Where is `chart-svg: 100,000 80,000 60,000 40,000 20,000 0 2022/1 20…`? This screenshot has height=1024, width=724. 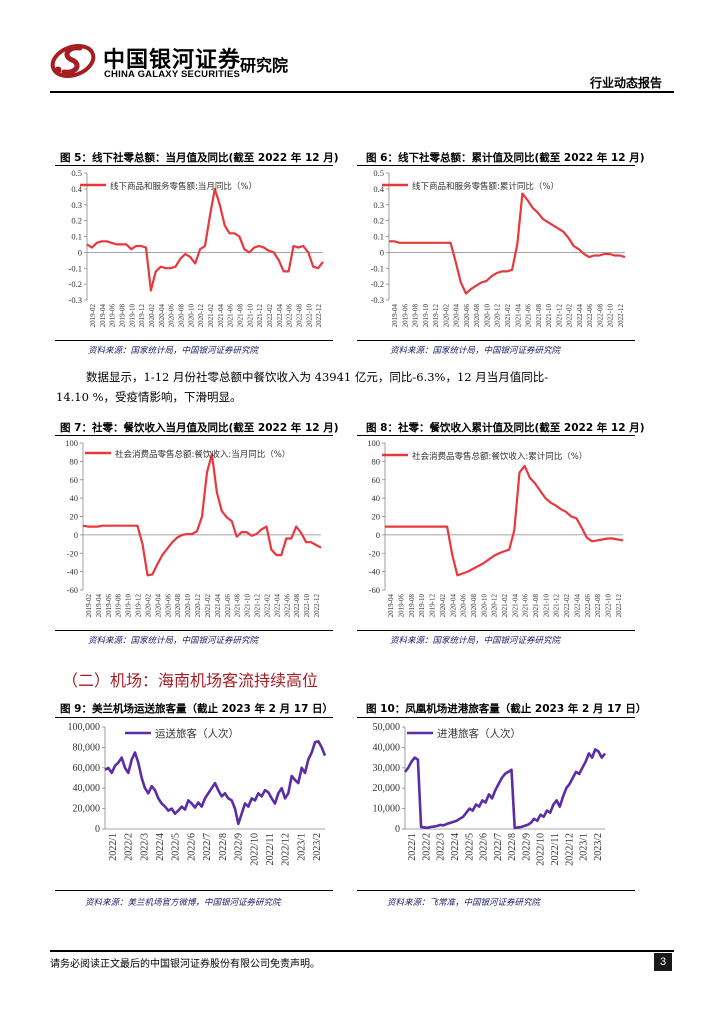
chart-svg: 100,000 80,000 60,000 40,000 20,000 0 2022/1 20… is located at coordinates (197, 794).